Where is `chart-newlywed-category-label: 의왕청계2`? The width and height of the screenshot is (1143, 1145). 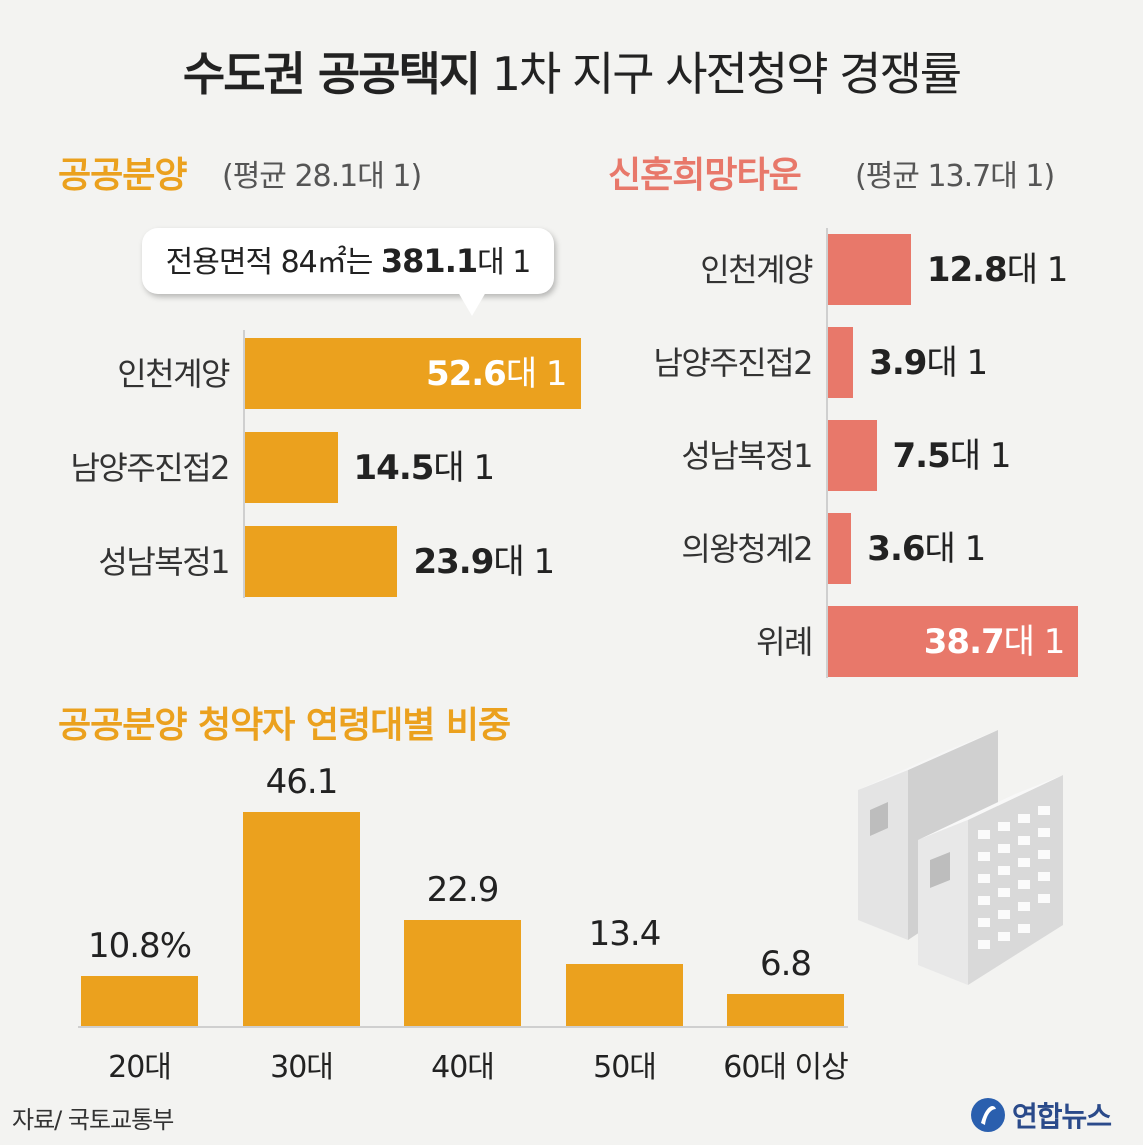
chart-newlywed-category-label: 의왕청계2 is located at coordinates (747, 548).